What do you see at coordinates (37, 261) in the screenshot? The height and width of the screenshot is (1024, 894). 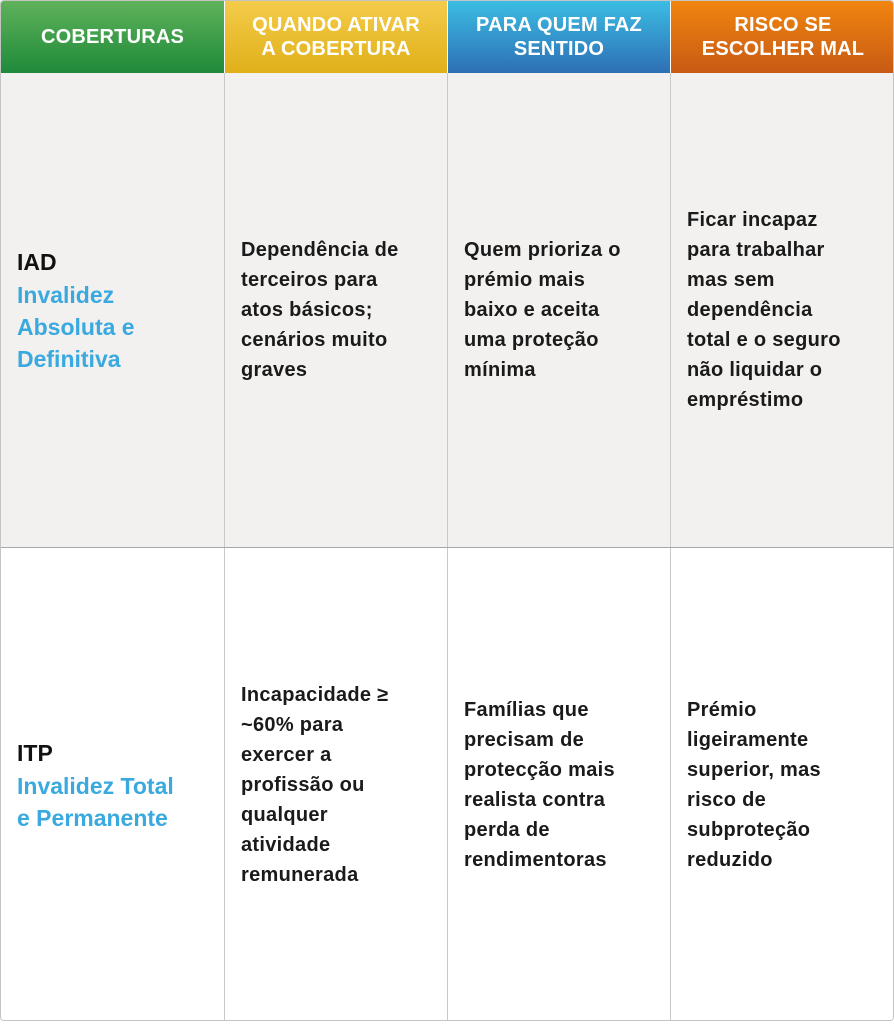 I see `coverage-code: IAD` at bounding box center [37, 261].